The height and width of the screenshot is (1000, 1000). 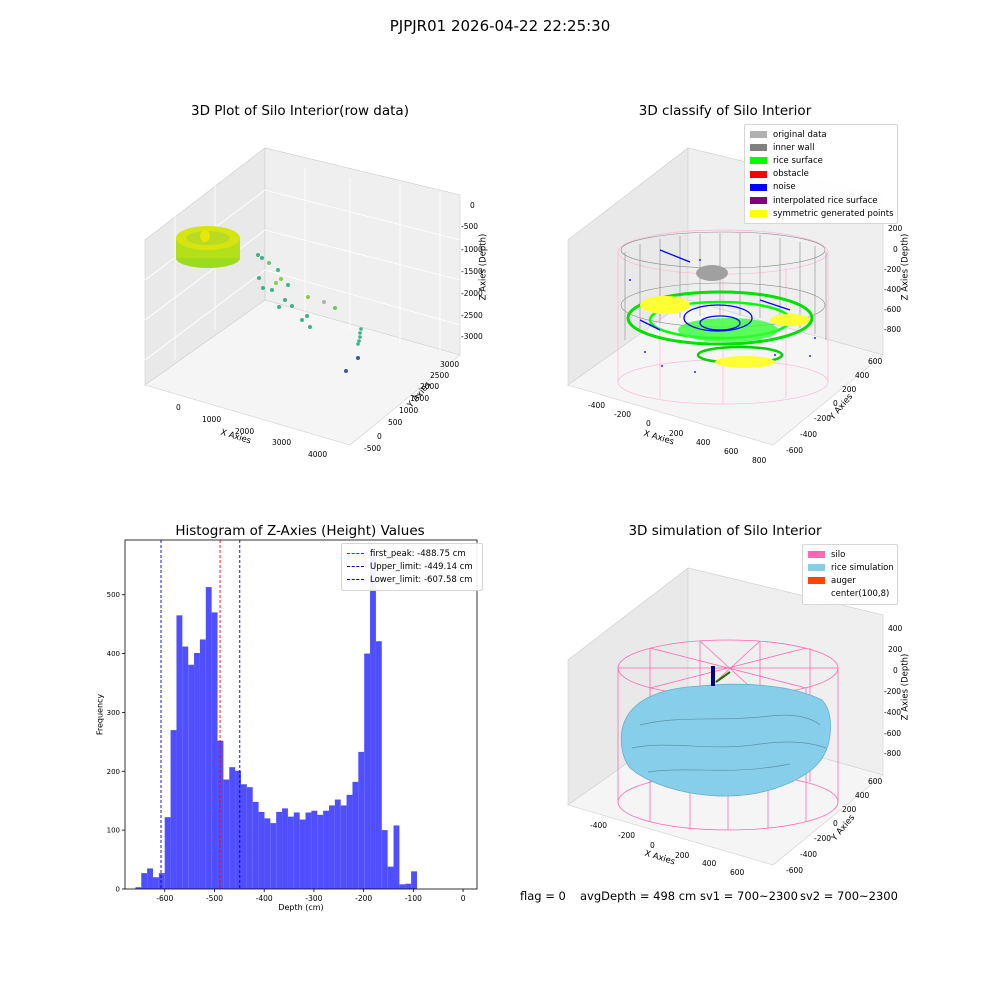 I want to click on classify-ytick: -400, so click(x=809, y=434).